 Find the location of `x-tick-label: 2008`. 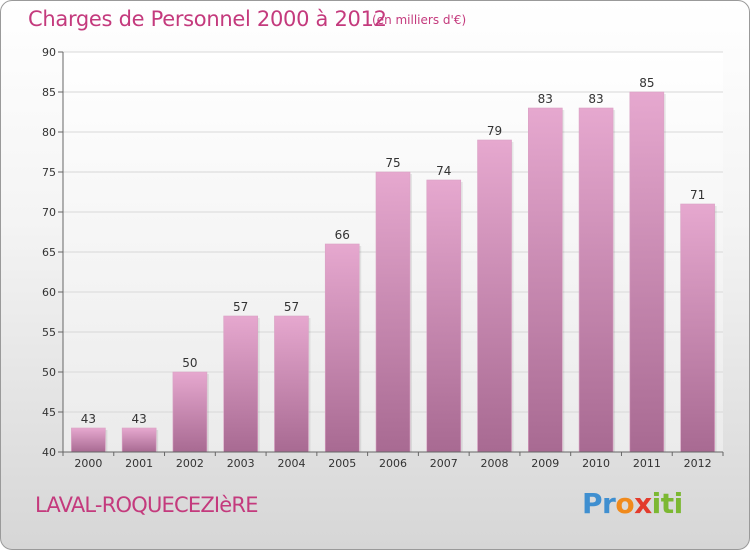

x-tick-label: 2008 is located at coordinates (495, 463).